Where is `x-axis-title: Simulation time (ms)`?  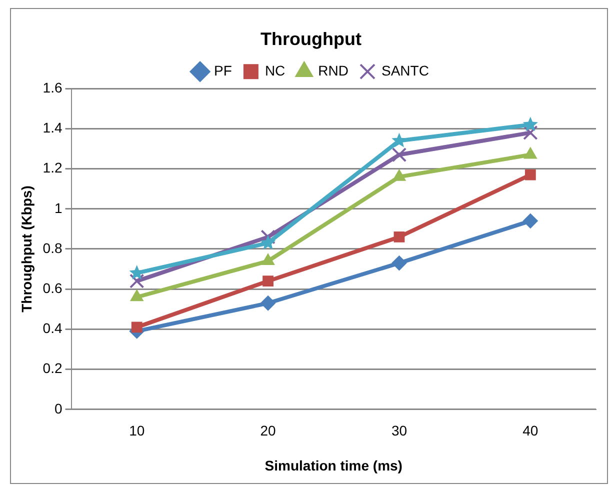 x-axis-title: Simulation time (ms) is located at coordinates (333, 465).